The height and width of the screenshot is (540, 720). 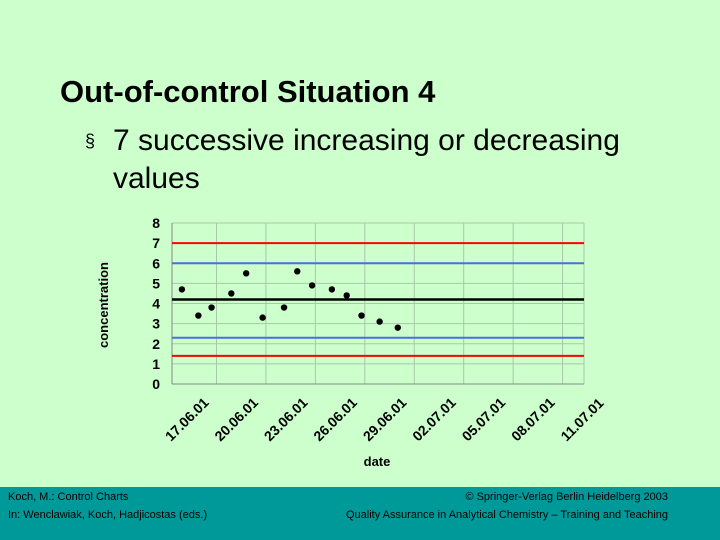 What do you see at coordinates (533, 419) in the screenshot?
I see `x-tick-label: 08.07.01` at bounding box center [533, 419].